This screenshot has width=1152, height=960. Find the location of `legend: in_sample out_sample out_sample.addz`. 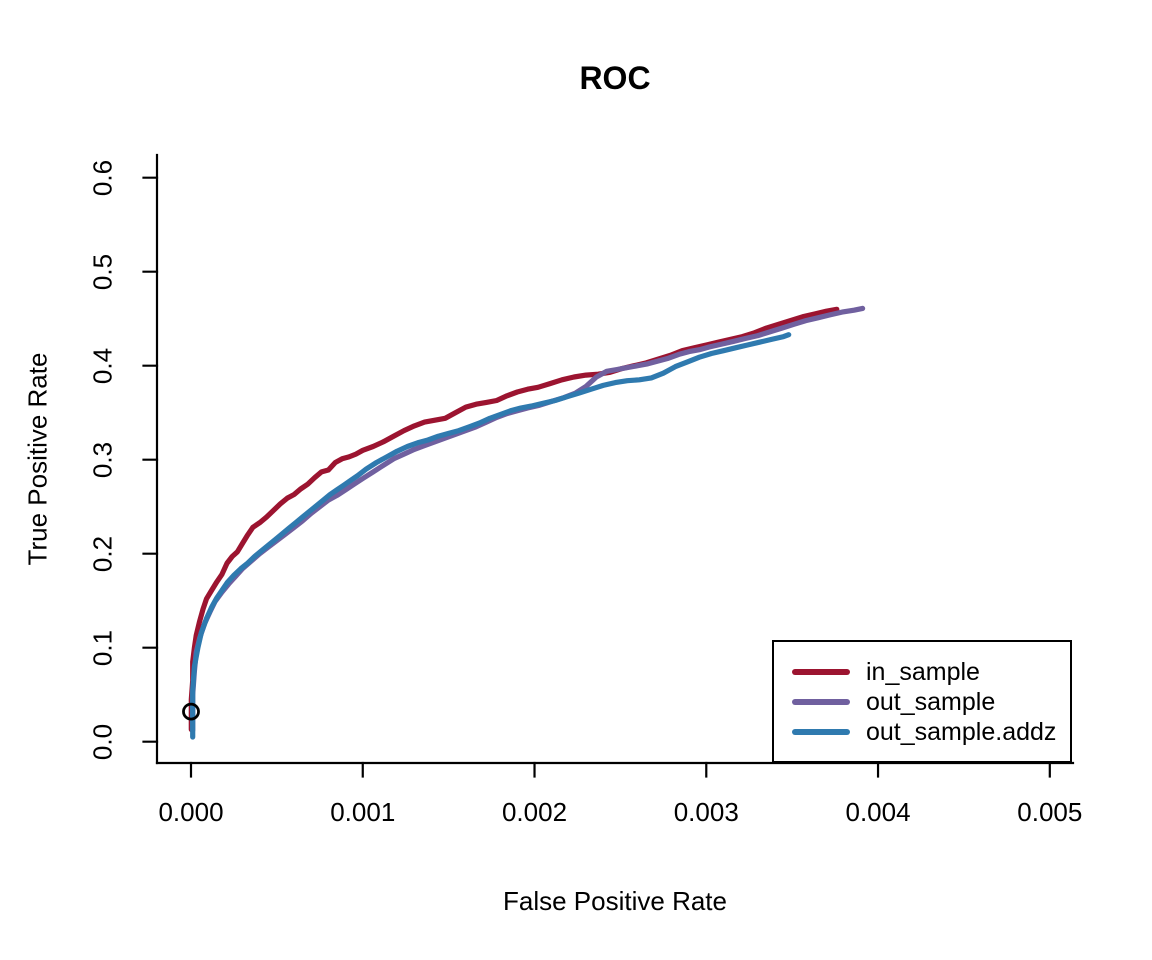

legend: in_sample out_sample out_sample.addz is located at coordinates (922, 701).